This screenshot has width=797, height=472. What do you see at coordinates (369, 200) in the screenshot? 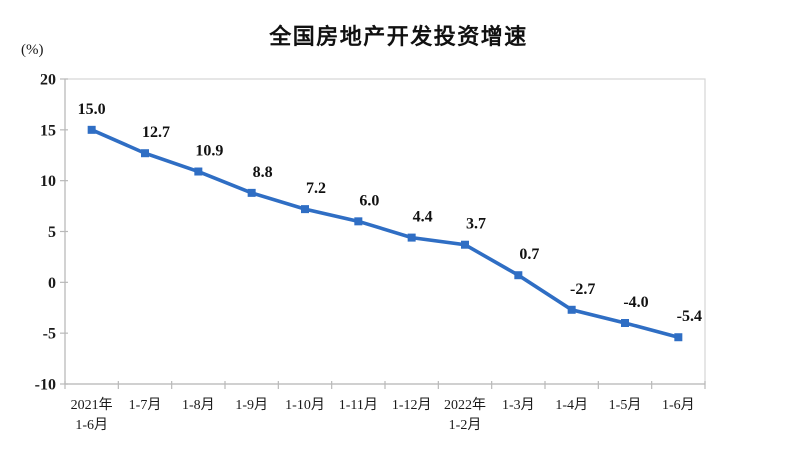
I see `data-point-label: 6.0` at bounding box center [369, 200].